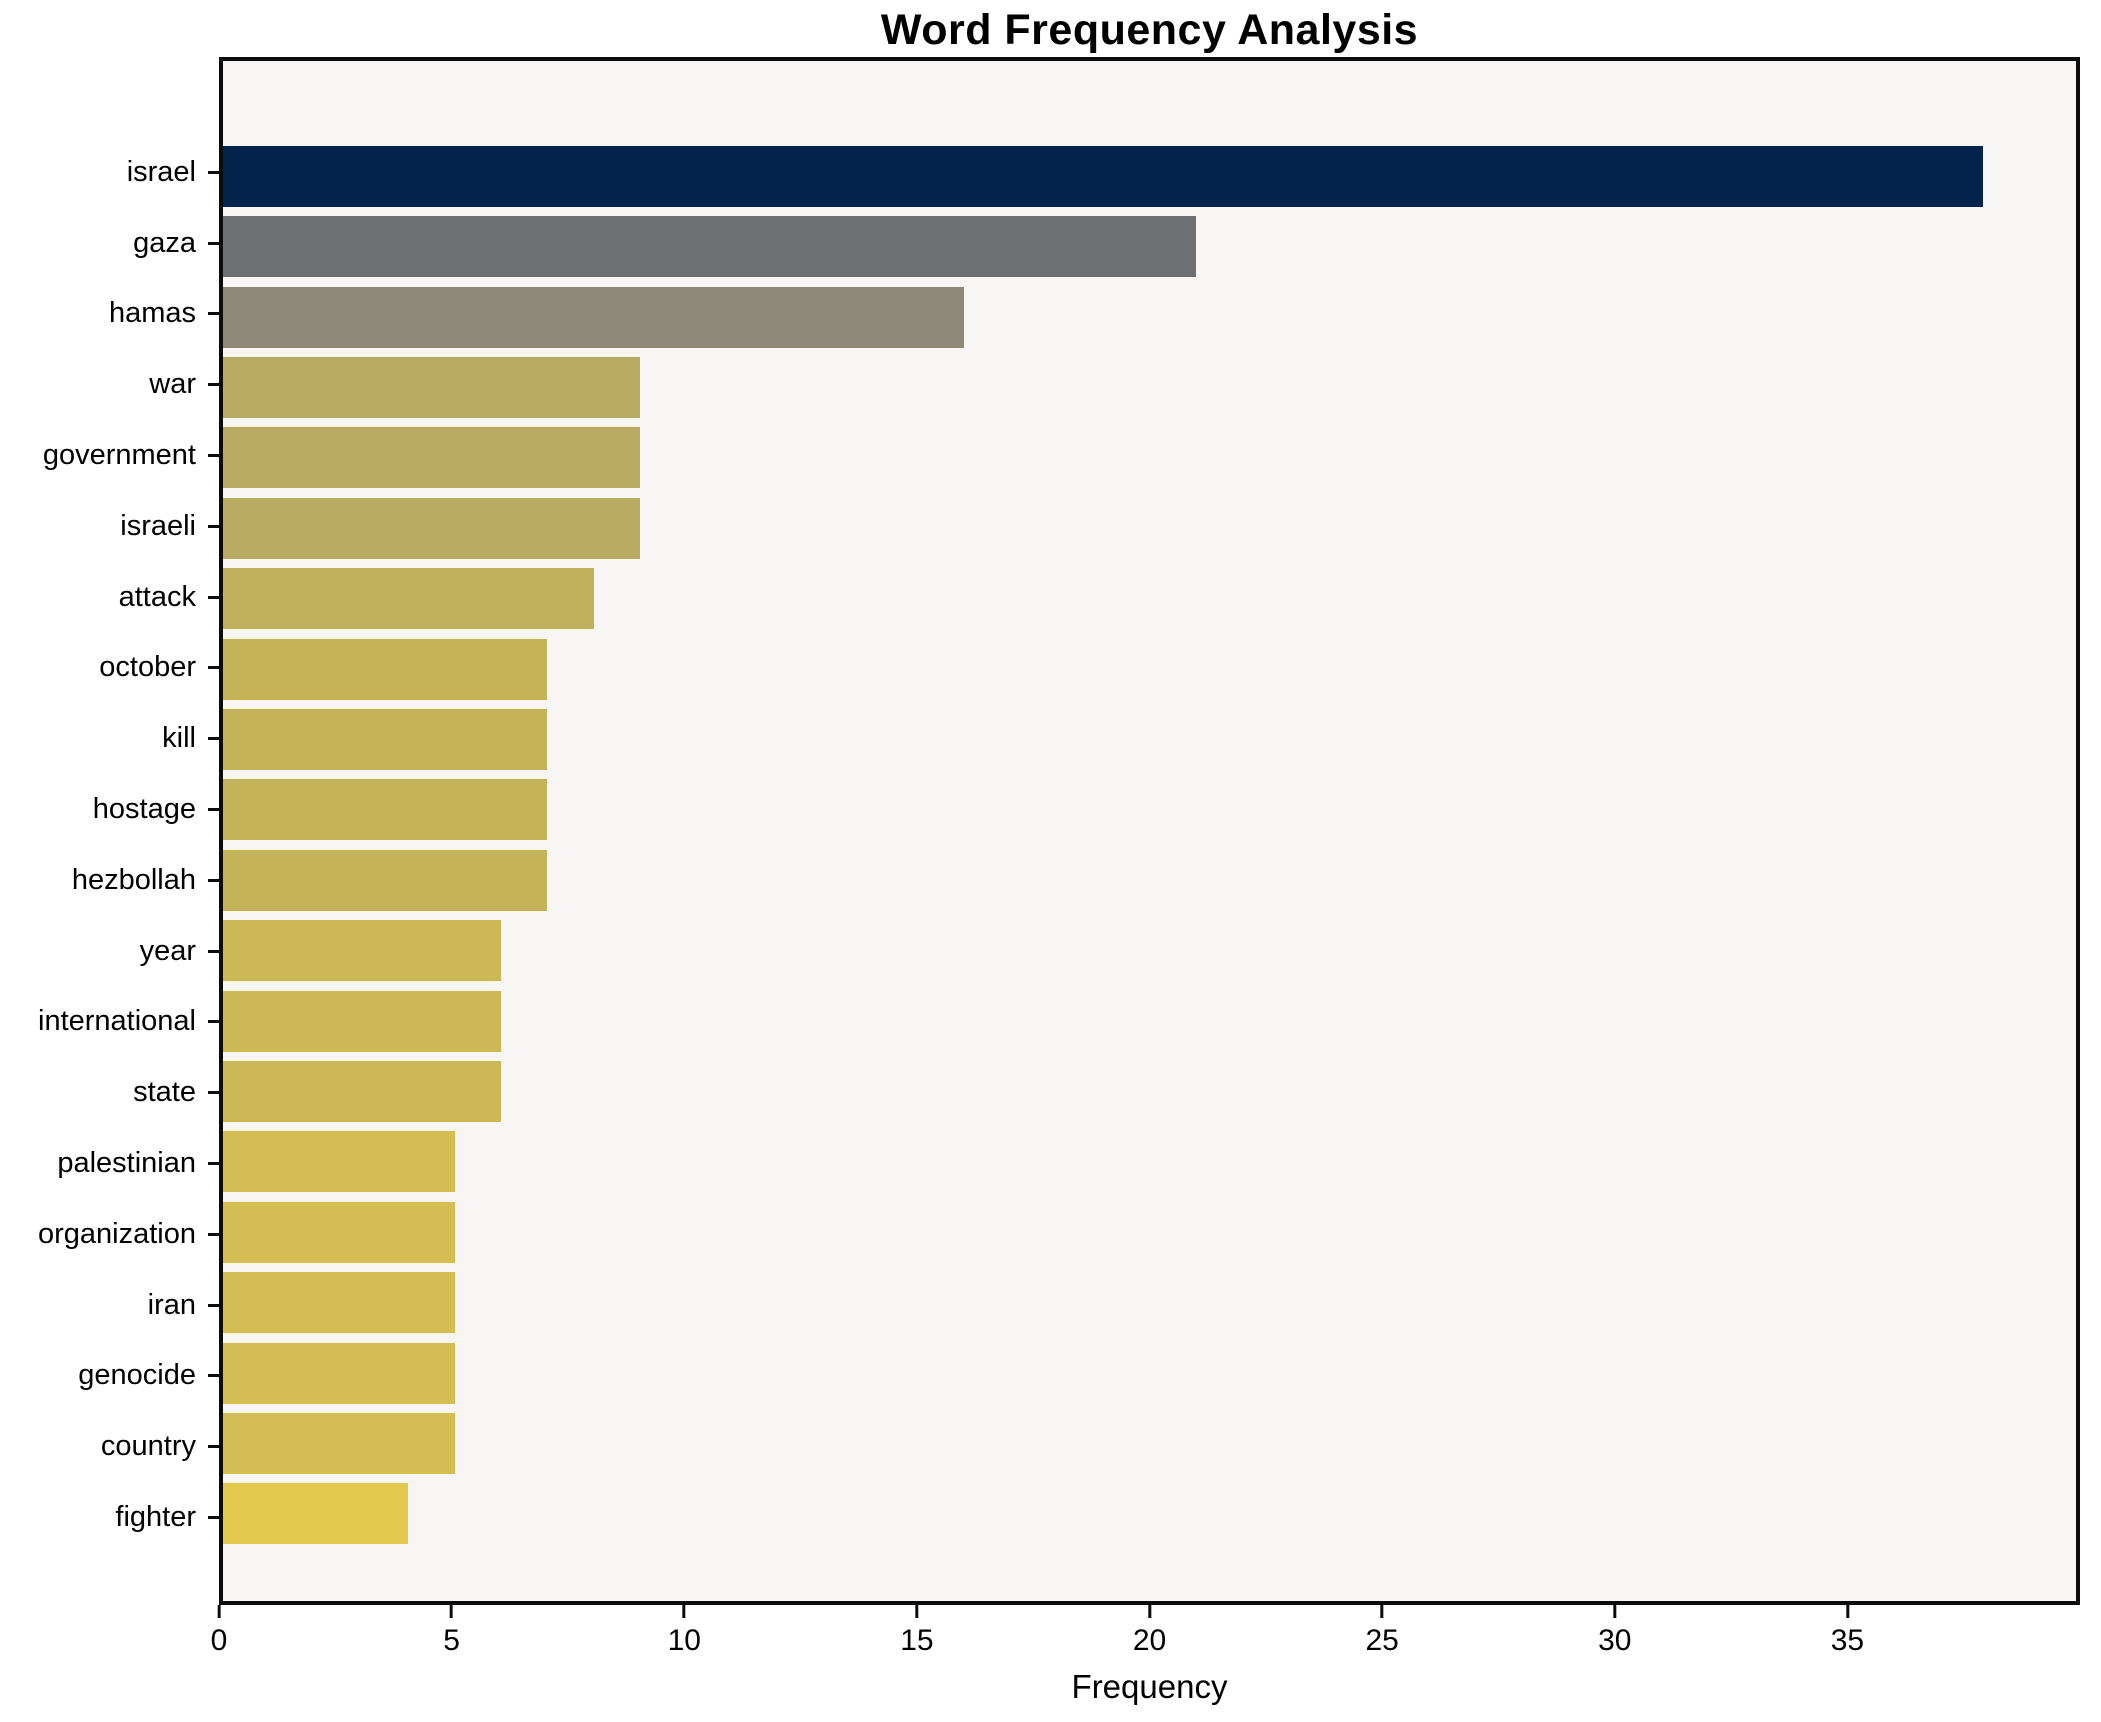 This screenshot has width=2101, height=1722. I want to click on y-axis-label-iran: iran, so click(171, 1304).